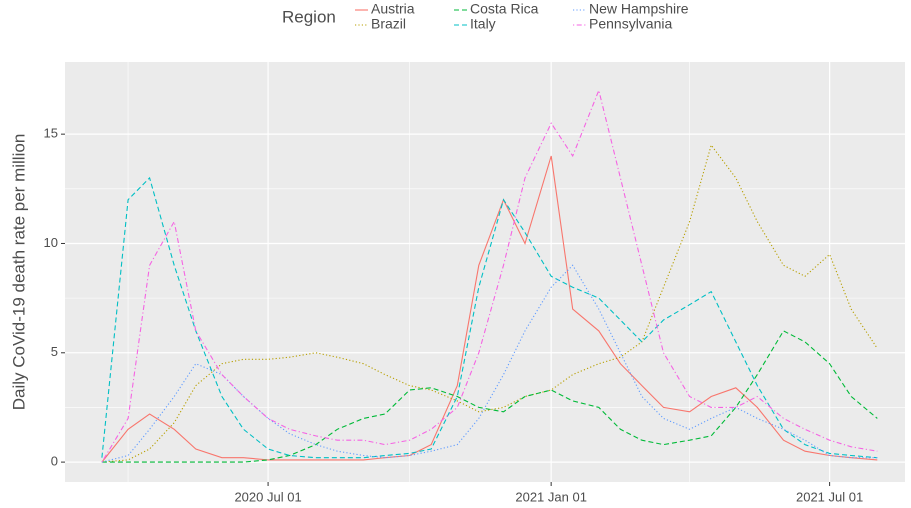  Describe the element at coordinates (504, 9) in the screenshot. I see `legend-label: Costa Rica` at that location.